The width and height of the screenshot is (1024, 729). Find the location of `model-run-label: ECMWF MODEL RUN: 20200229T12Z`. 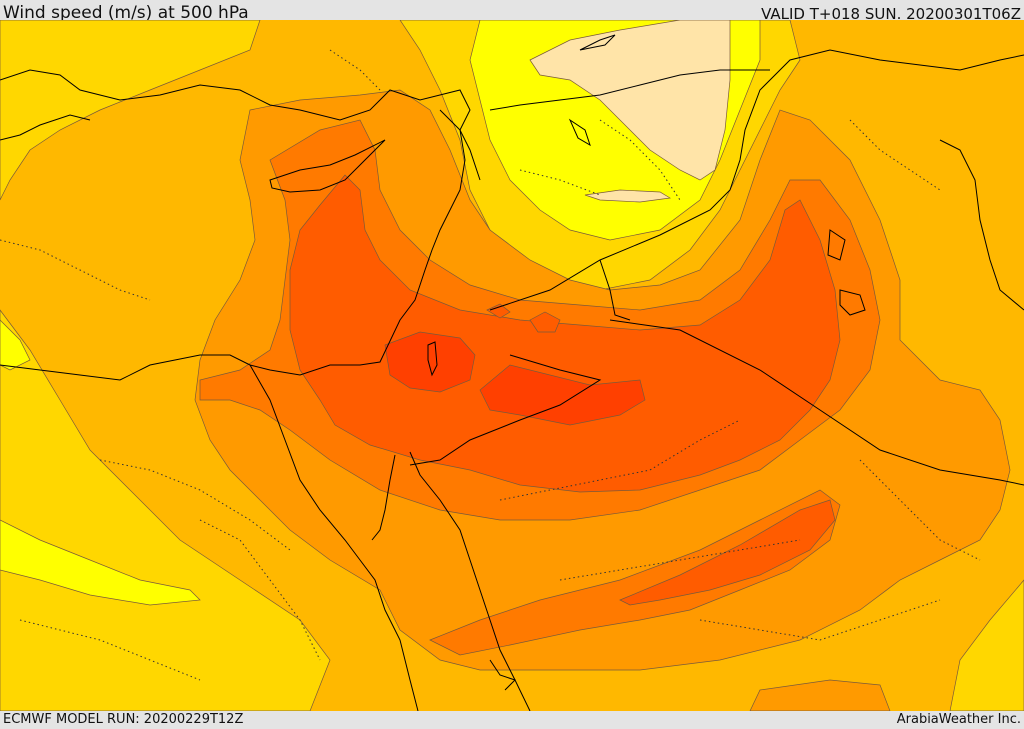

model-run-label: ECMWF MODEL RUN: 20200229T12Z is located at coordinates (123, 719).